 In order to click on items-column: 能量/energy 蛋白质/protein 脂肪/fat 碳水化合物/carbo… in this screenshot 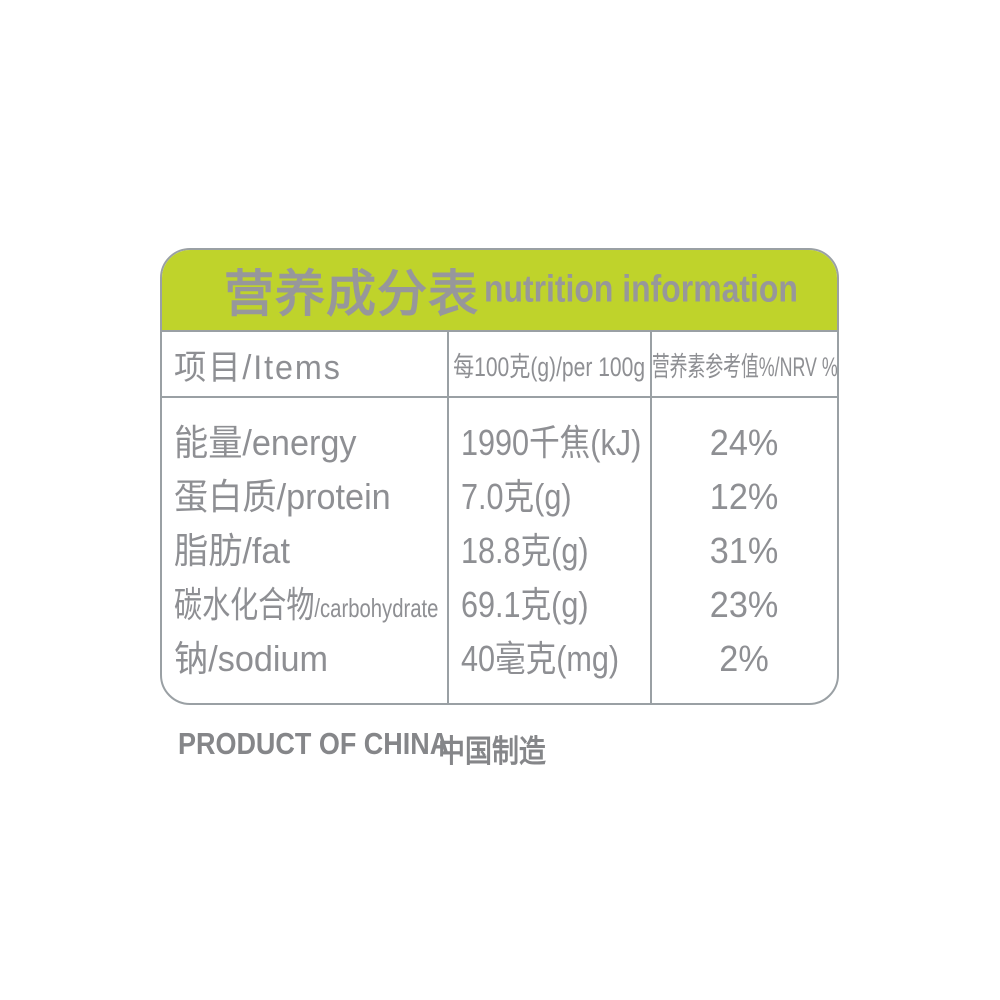, I will do `click(305, 550)`.